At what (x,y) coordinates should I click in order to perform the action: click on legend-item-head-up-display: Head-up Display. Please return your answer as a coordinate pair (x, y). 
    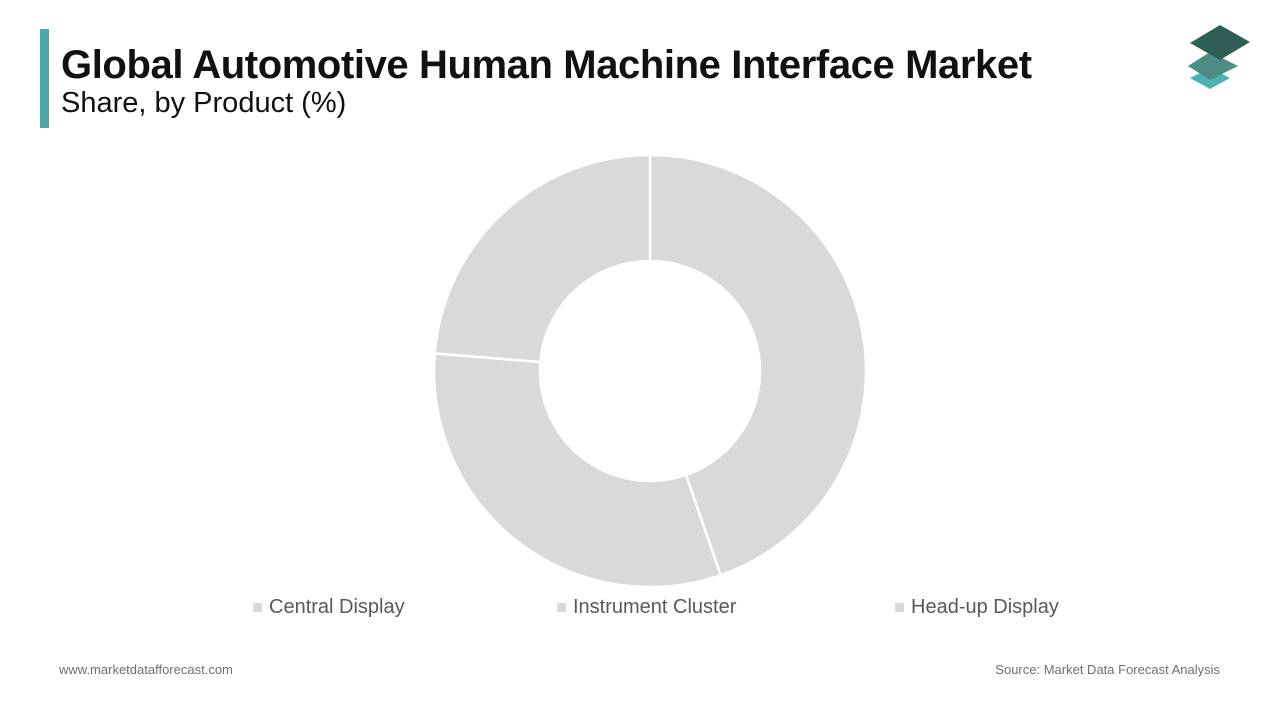
    Looking at the image, I should click on (977, 607).